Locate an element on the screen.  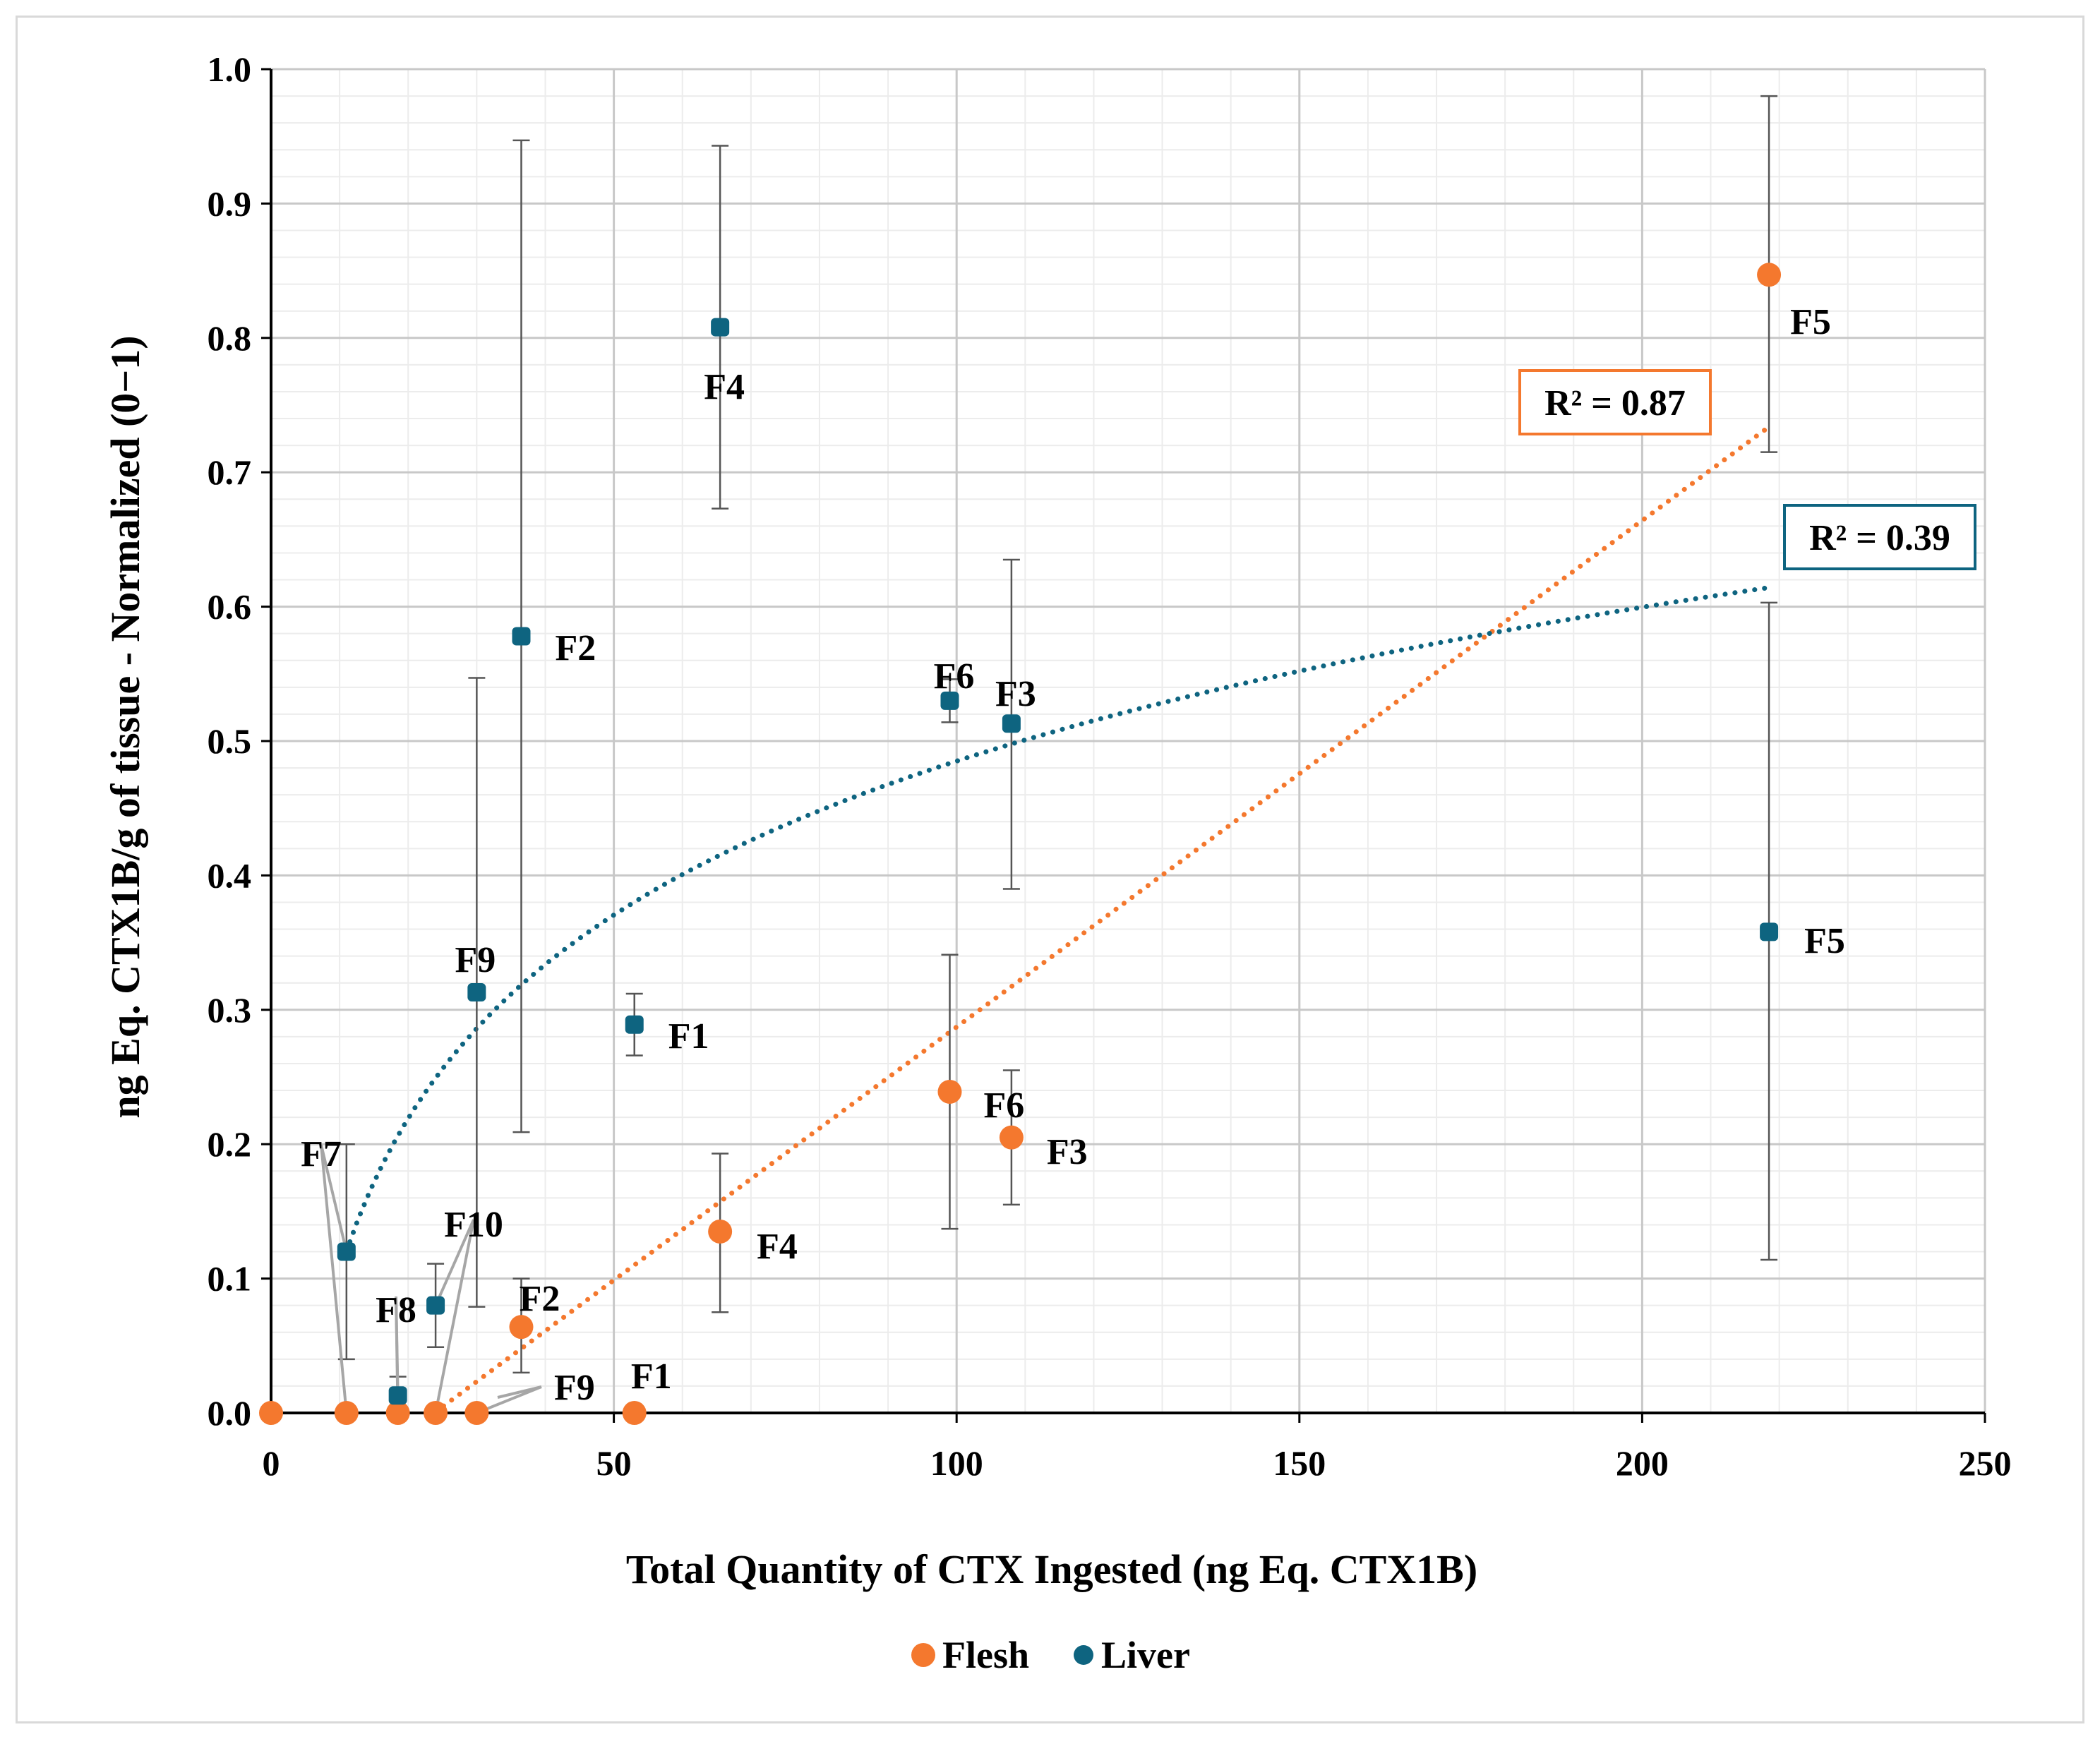
x-tick-label: 200 is located at coordinates (1642, 1463).